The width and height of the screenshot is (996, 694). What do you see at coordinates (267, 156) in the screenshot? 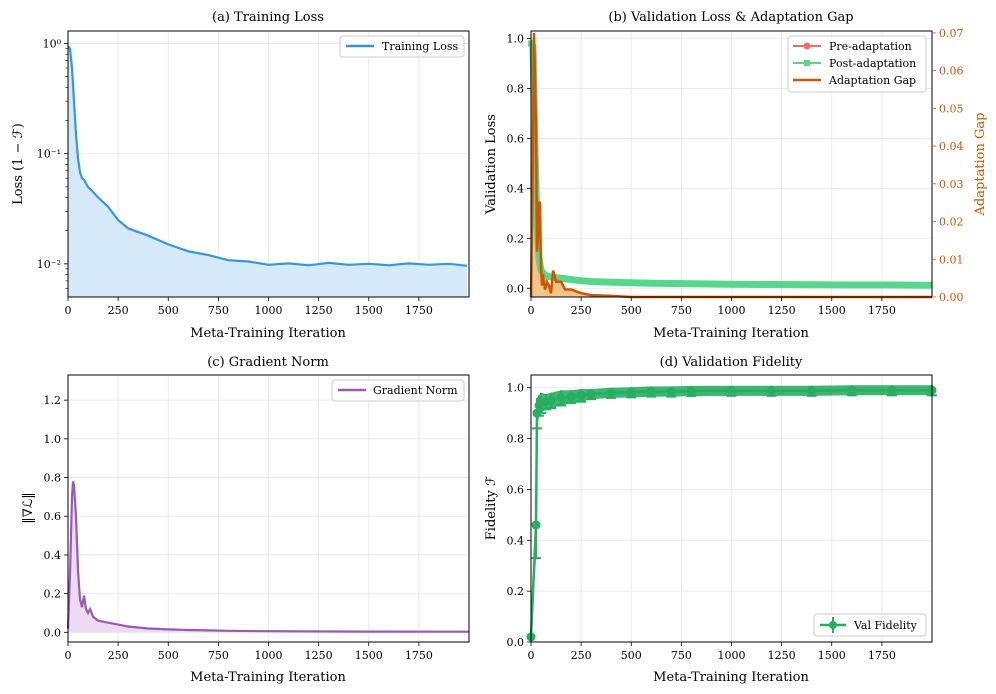
I see `training-loss-line` at bounding box center [267, 156].